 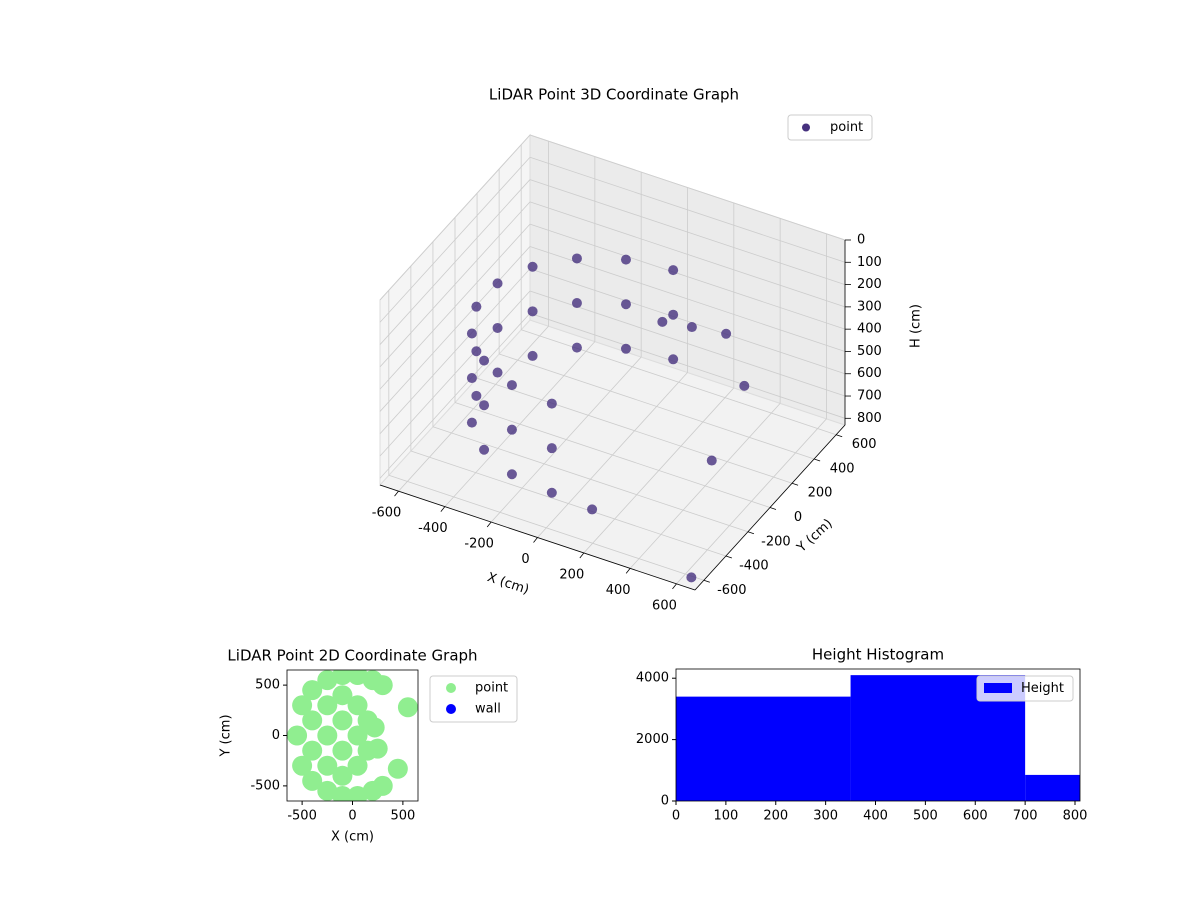 What do you see at coordinates (652, 739) in the screenshot?
I see `y-tick-label: 2000` at bounding box center [652, 739].